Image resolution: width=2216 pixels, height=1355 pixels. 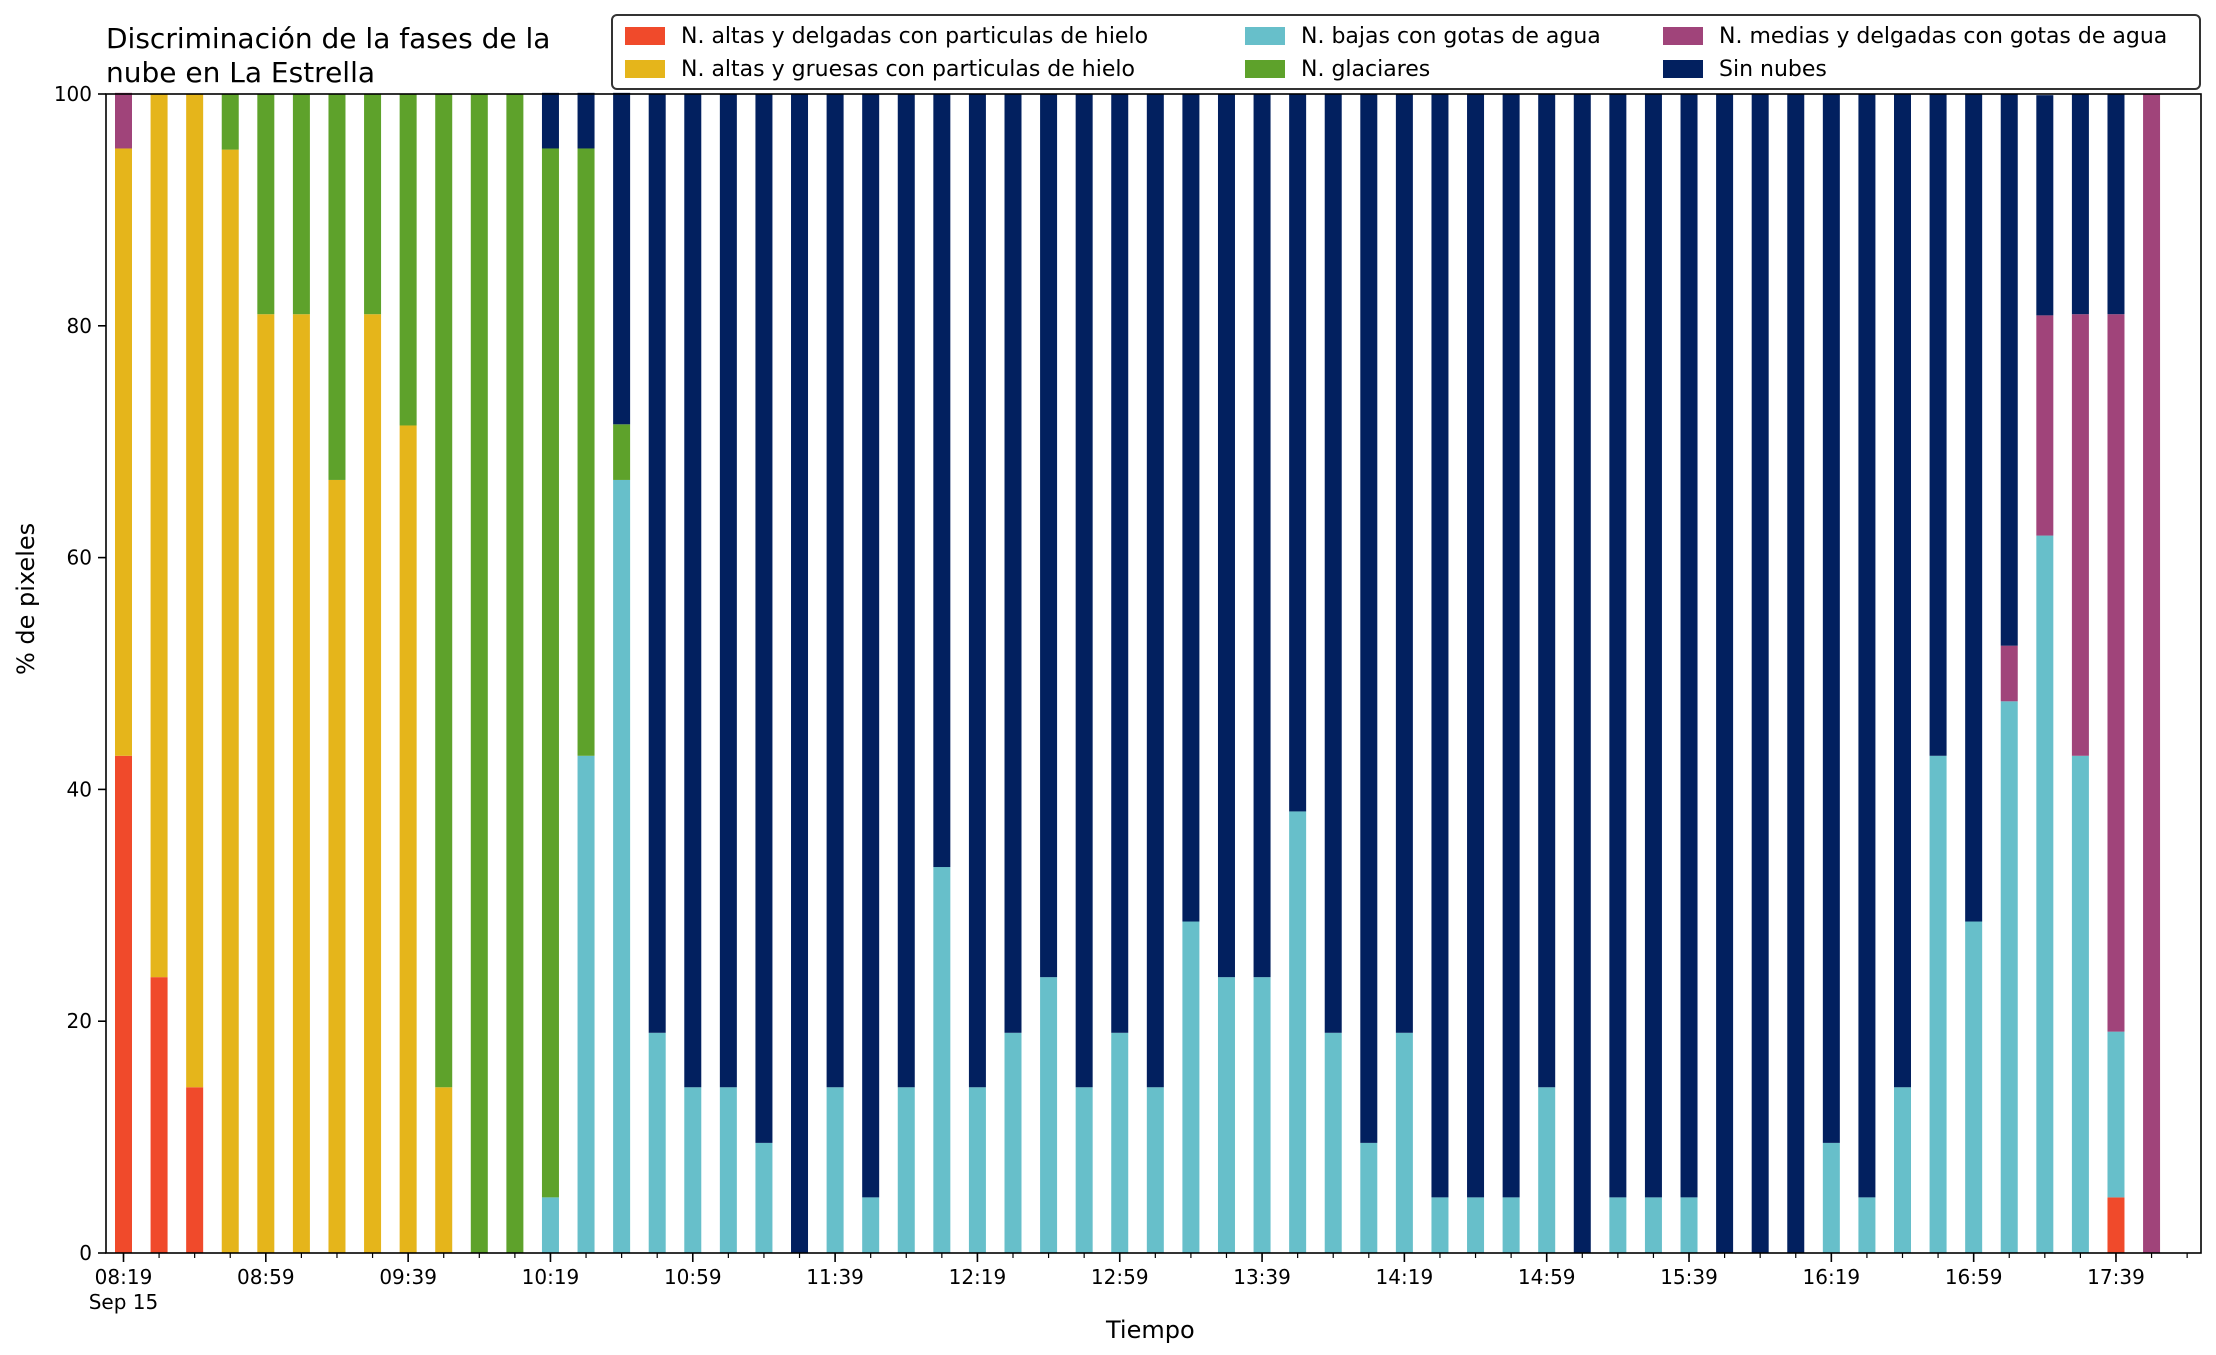 What do you see at coordinates (79, 789) in the screenshot?
I see `y-tick-label: 40` at bounding box center [79, 789].